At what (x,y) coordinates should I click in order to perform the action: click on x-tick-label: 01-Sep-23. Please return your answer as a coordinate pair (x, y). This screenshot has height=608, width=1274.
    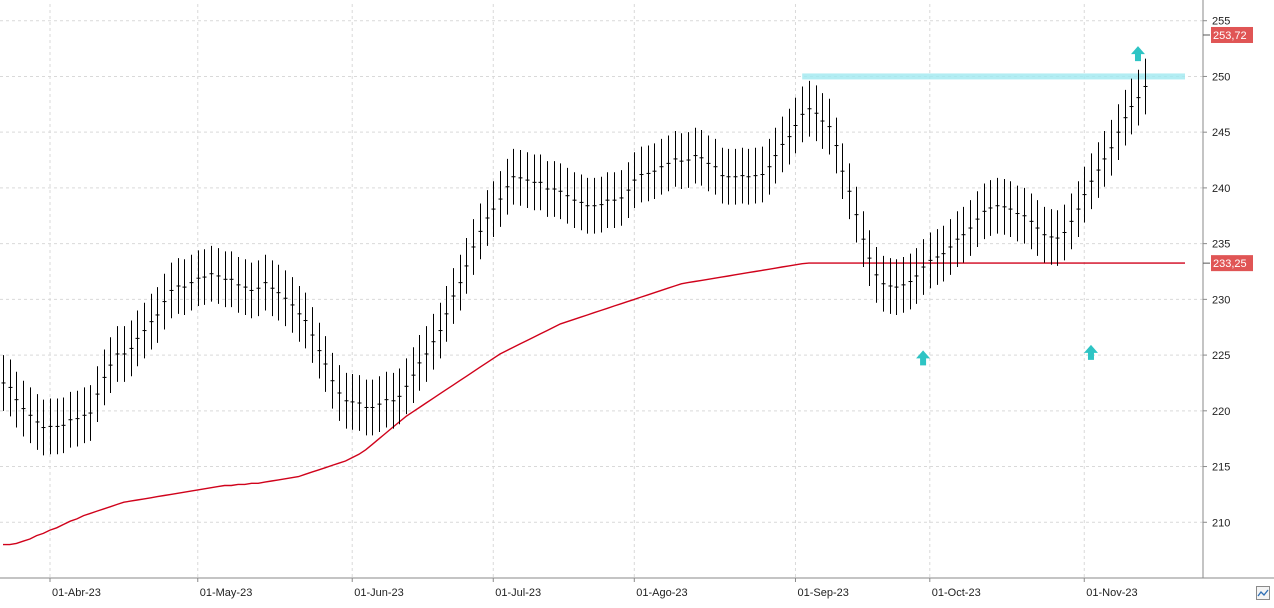
    Looking at the image, I should click on (822, 593).